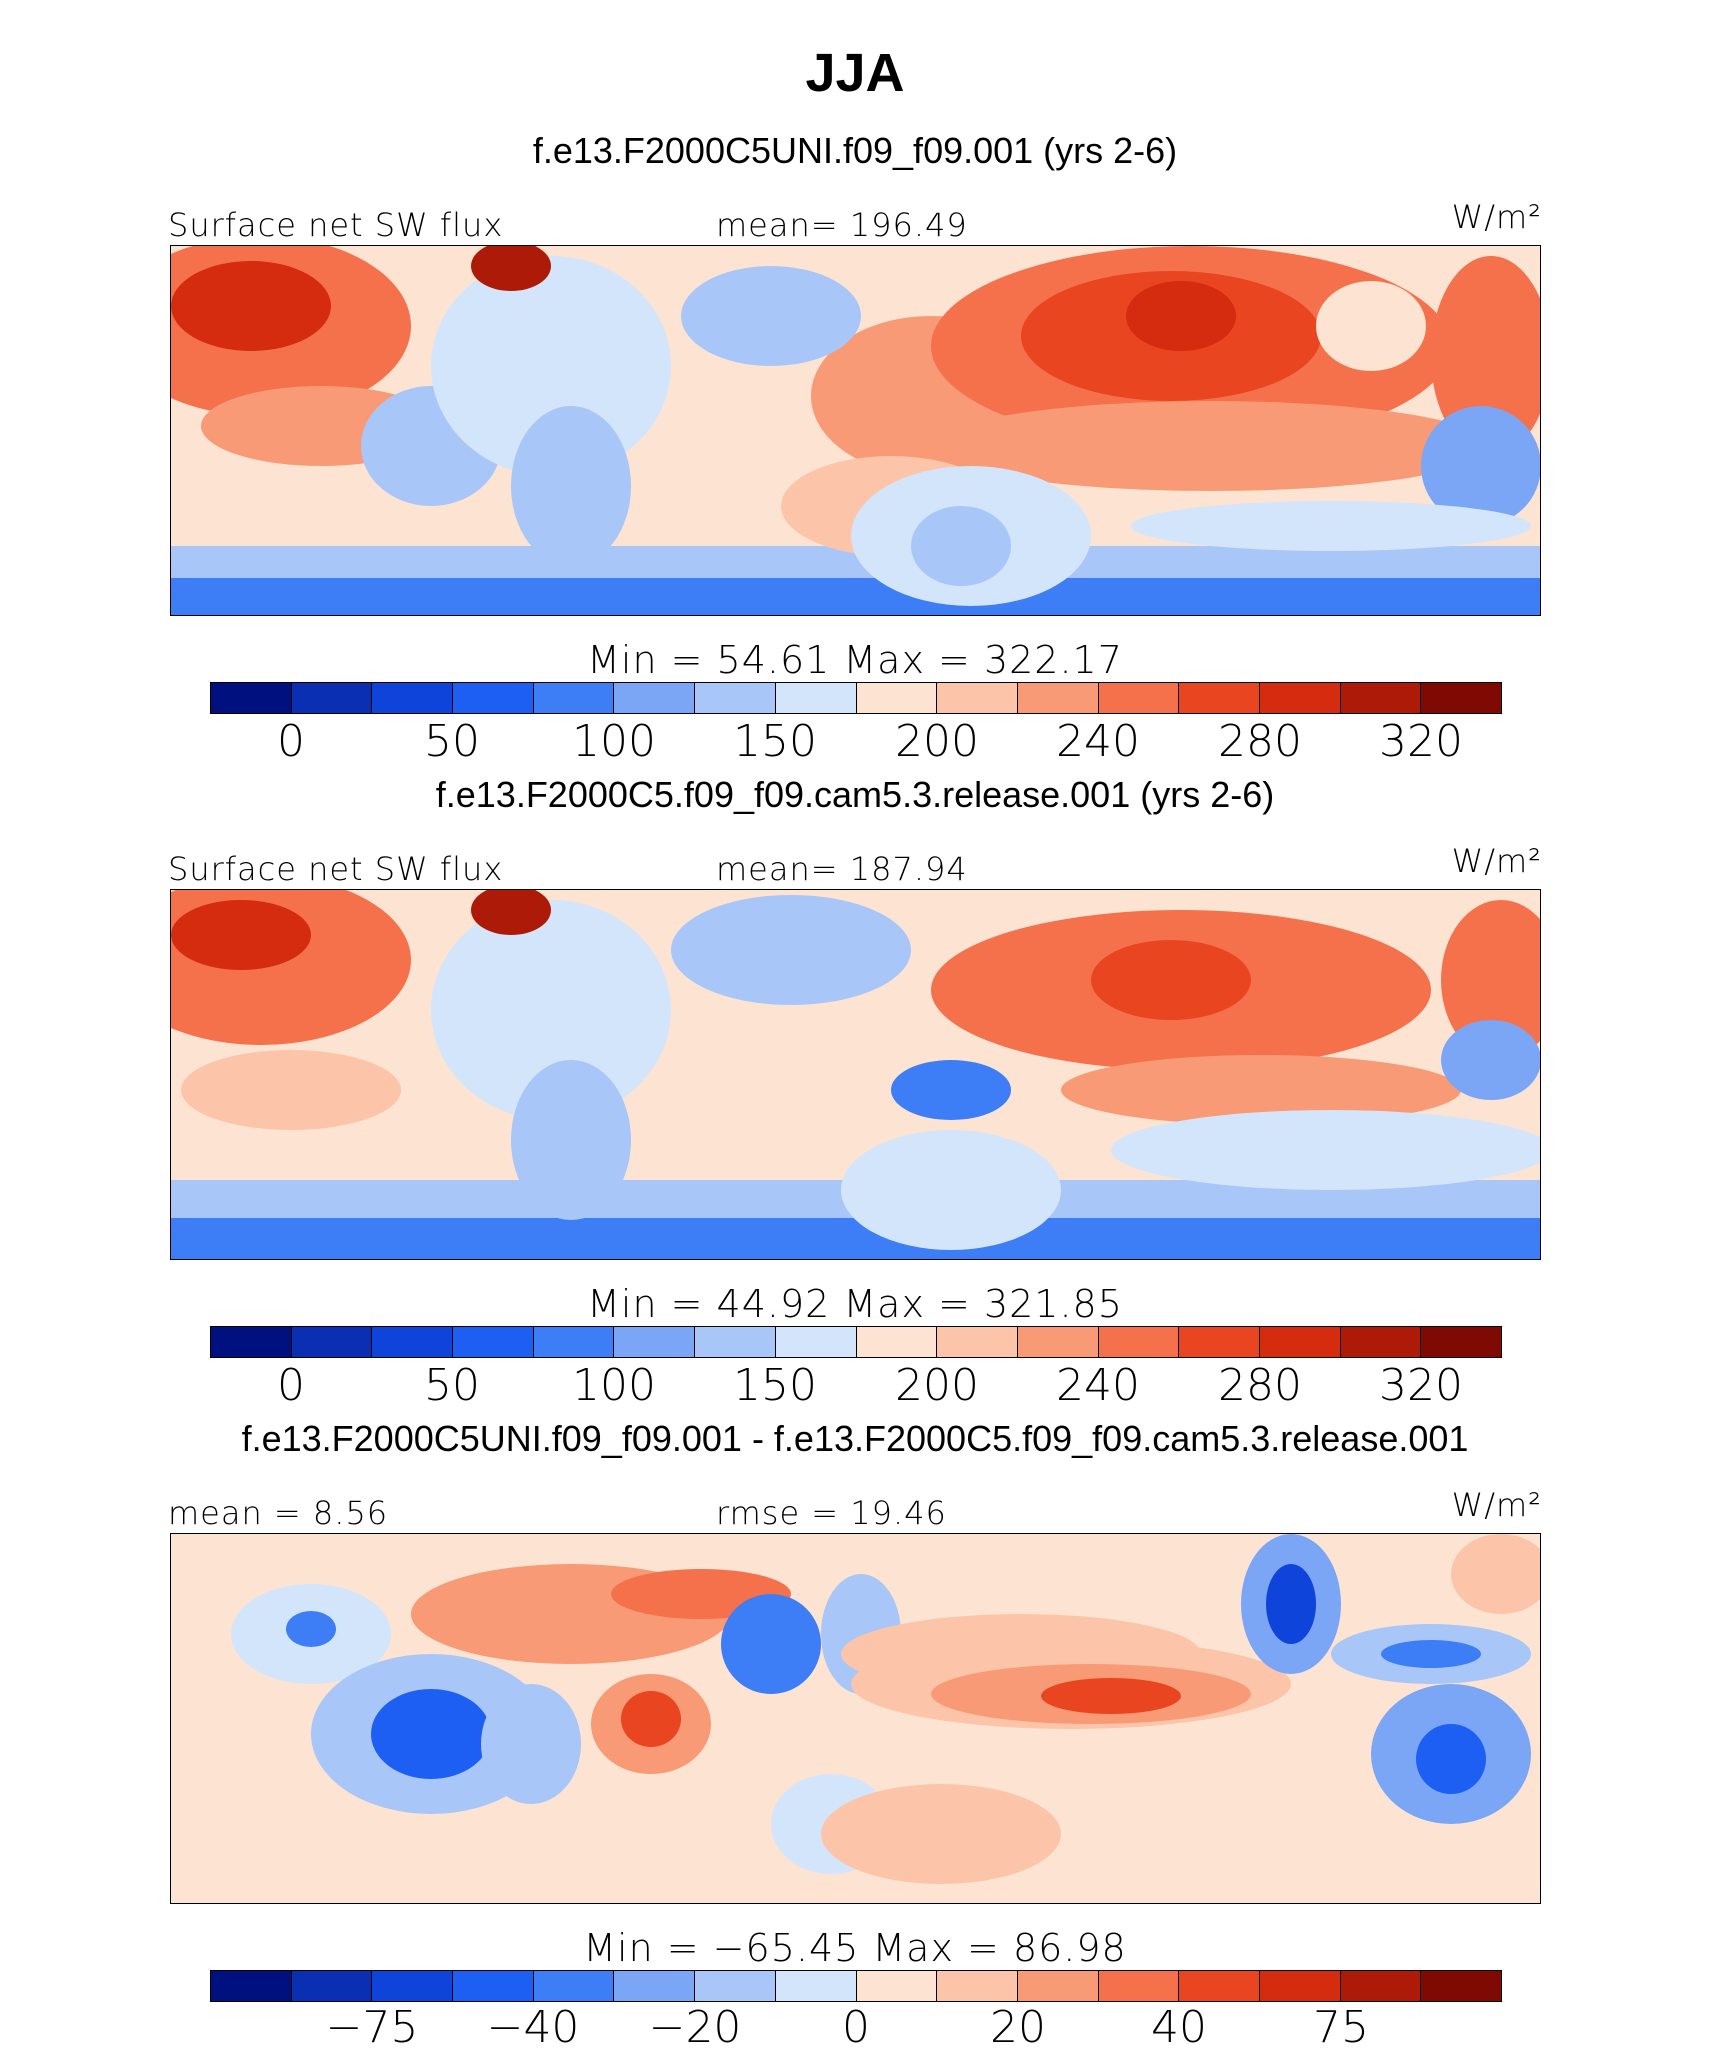 Image resolution: width=1710 pixels, height=2053 pixels. What do you see at coordinates (336, 869) in the screenshot?
I see `panel-2-variable-label: Surface net SW flux` at bounding box center [336, 869].